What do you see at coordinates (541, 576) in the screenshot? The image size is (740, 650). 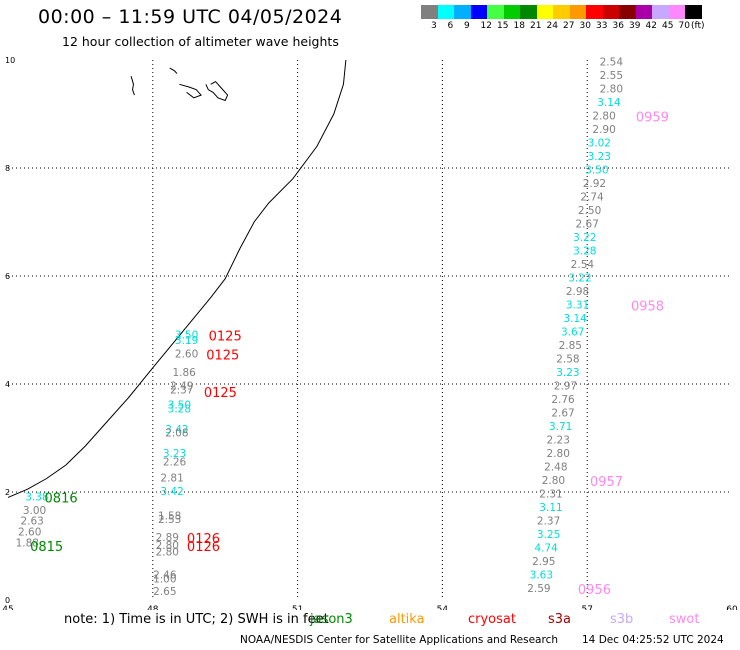 I see `wave-height-value: 3.63` at bounding box center [541, 576].